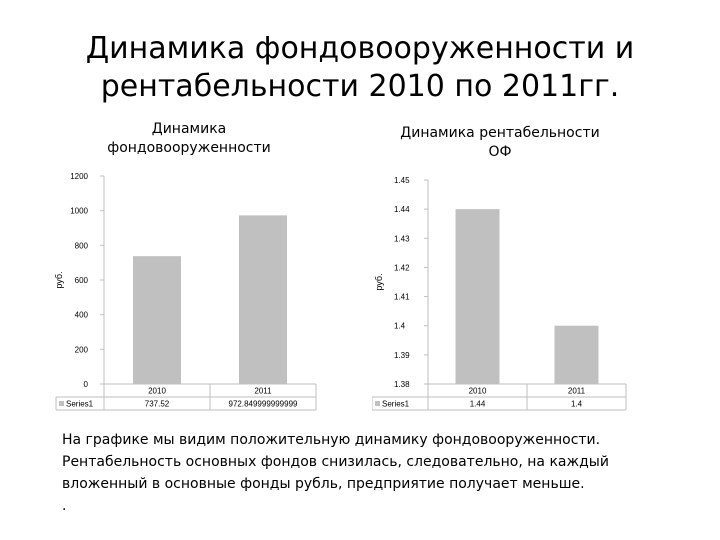 This screenshot has height=540, width=720. I want to click on conclusion-line-4: ., so click(64, 506).